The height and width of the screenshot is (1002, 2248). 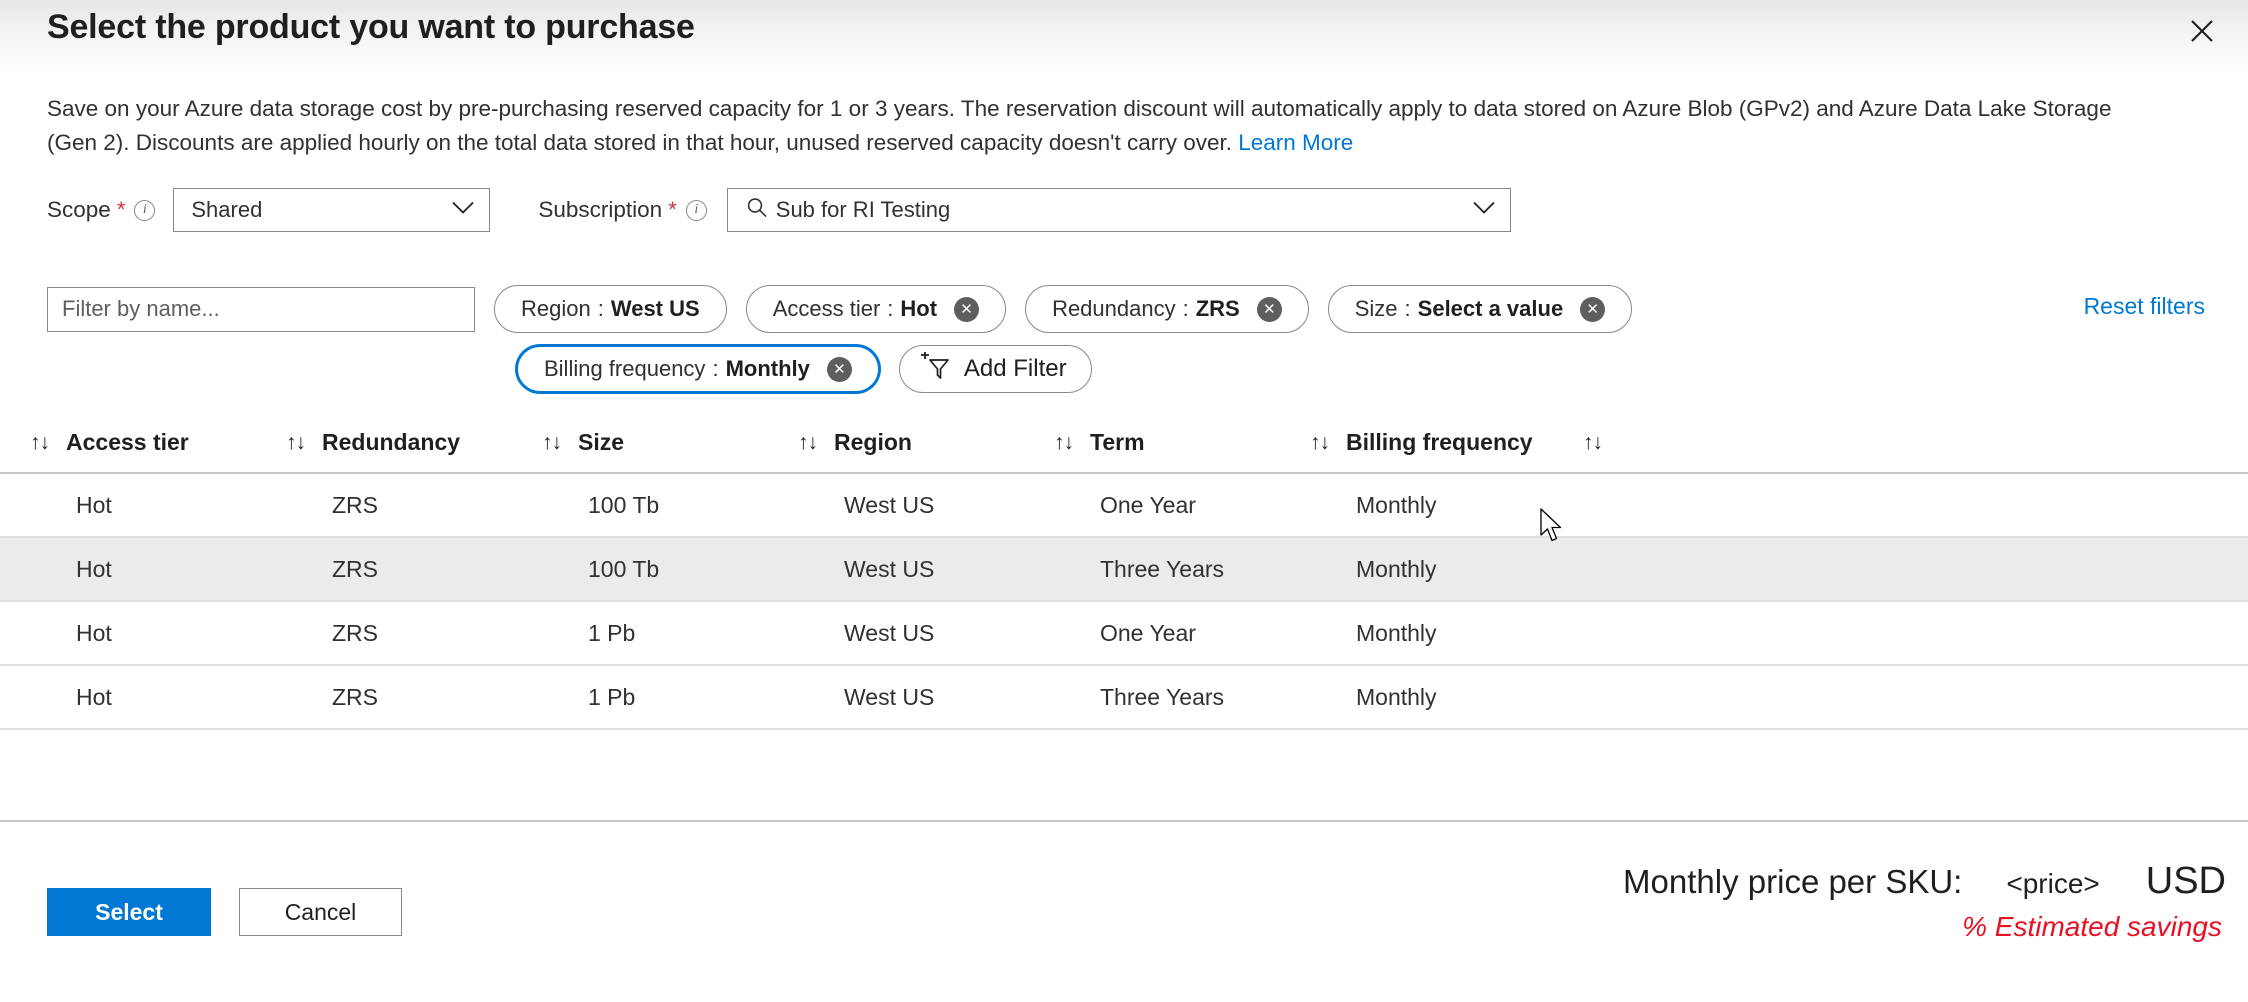 What do you see at coordinates (129, 912) in the screenshot?
I see `select-button: Select` at bounding box center [129, 912].